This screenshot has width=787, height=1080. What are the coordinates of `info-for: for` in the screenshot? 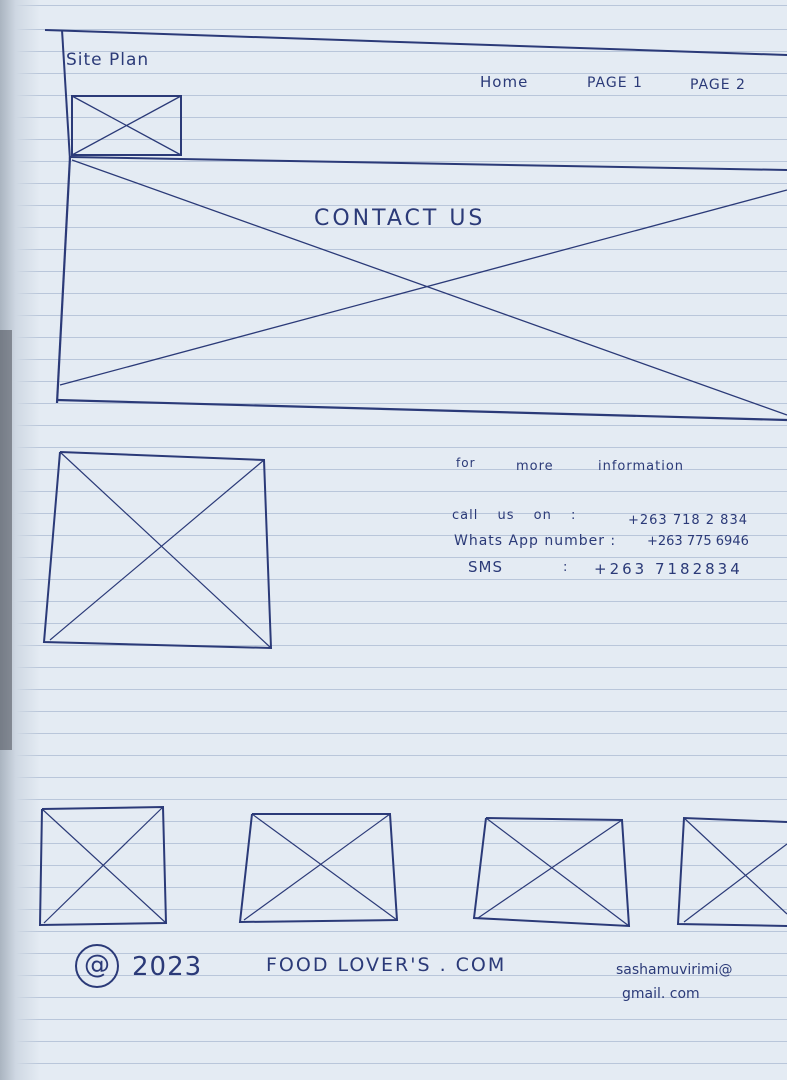 It's located at (466, 463).